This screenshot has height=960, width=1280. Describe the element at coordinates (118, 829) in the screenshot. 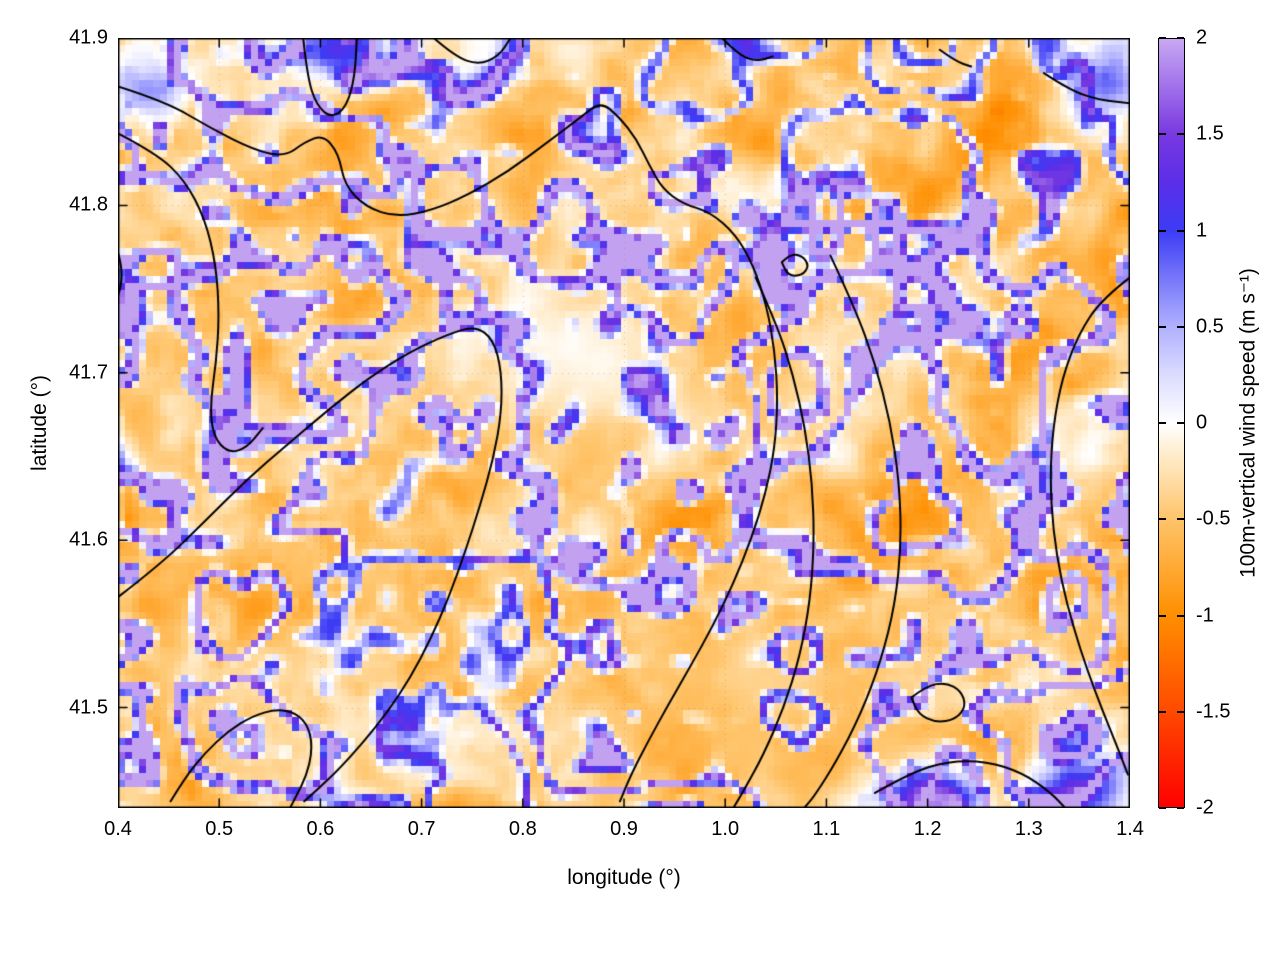

I see `x-tick-label: 0.4` at that location.